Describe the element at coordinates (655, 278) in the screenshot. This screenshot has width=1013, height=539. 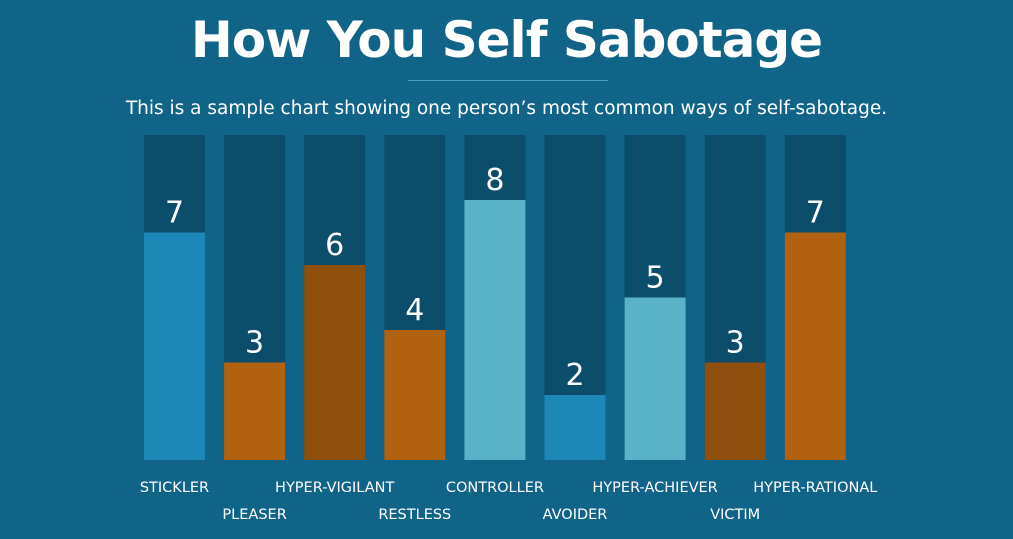
I see `data-label-hyper-achiever: 5` at that location.